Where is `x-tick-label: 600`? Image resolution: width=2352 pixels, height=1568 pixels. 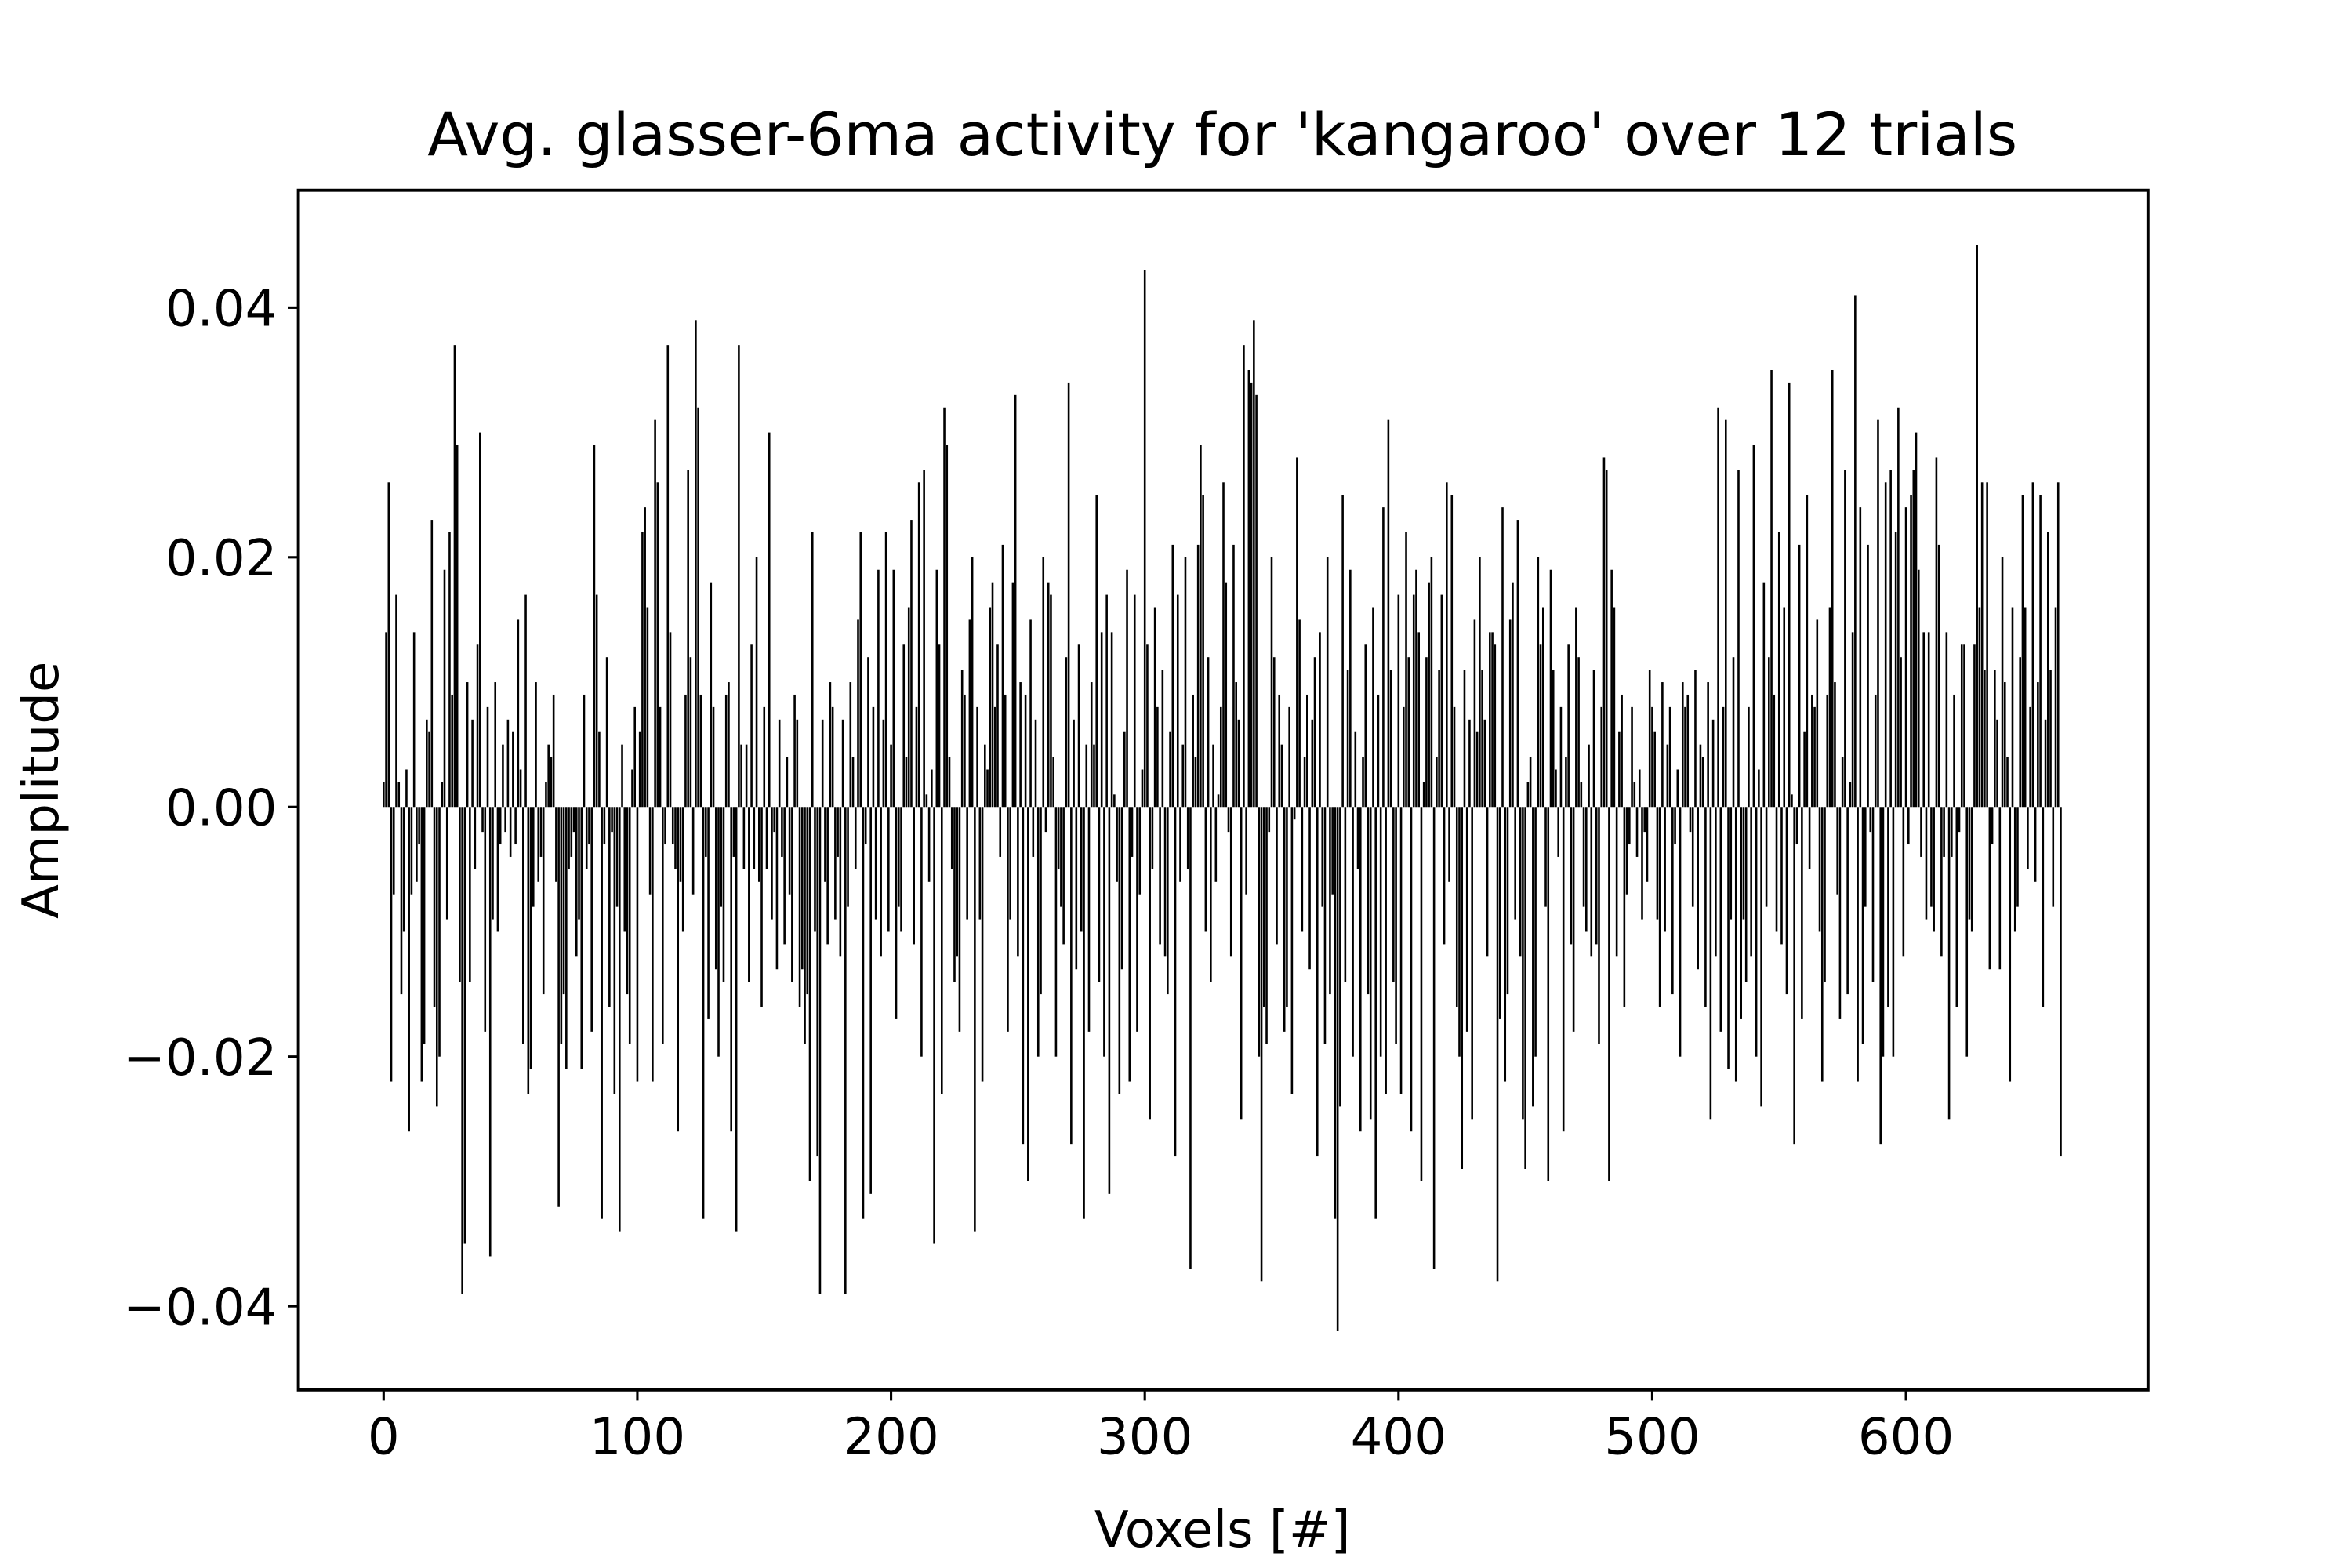 x-tick-label: 600 is located at coordinates (1906, 1437).